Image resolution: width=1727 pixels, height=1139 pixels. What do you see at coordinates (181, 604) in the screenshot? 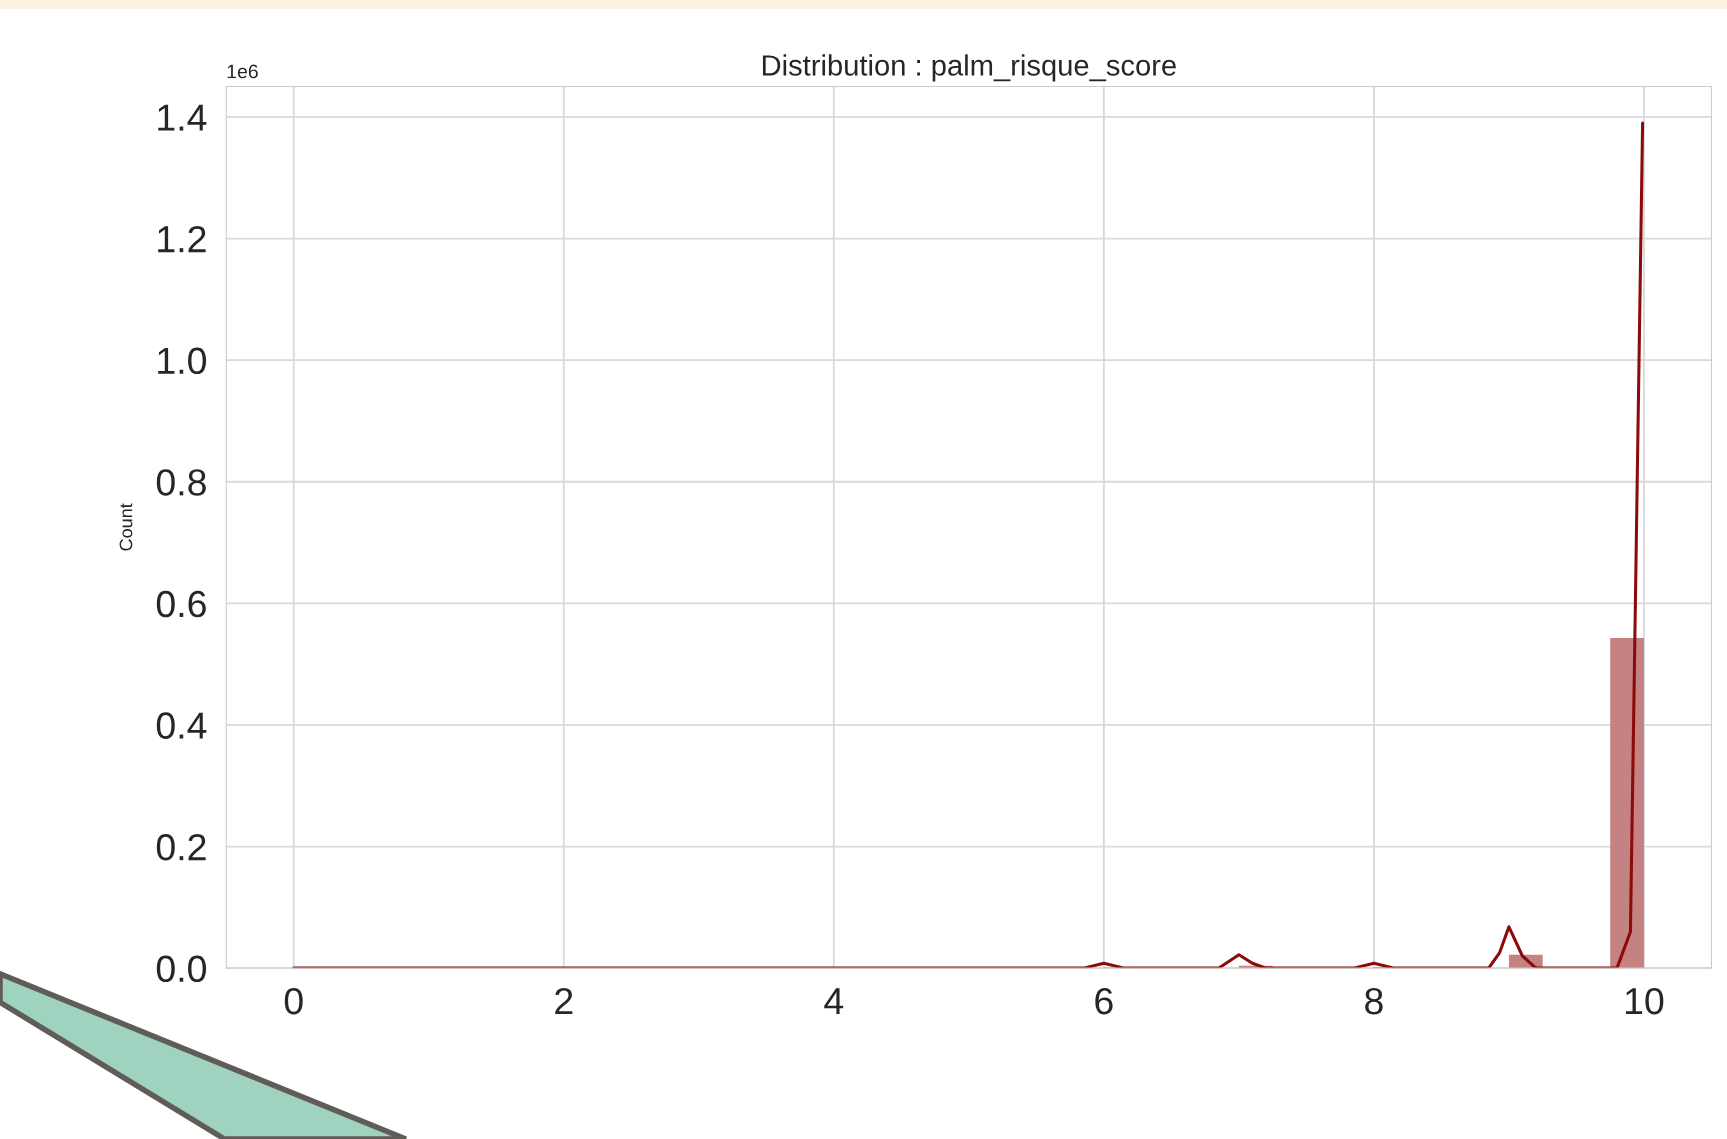
I see `y-tick-label: 0.6` at bounding box center [181, 604].